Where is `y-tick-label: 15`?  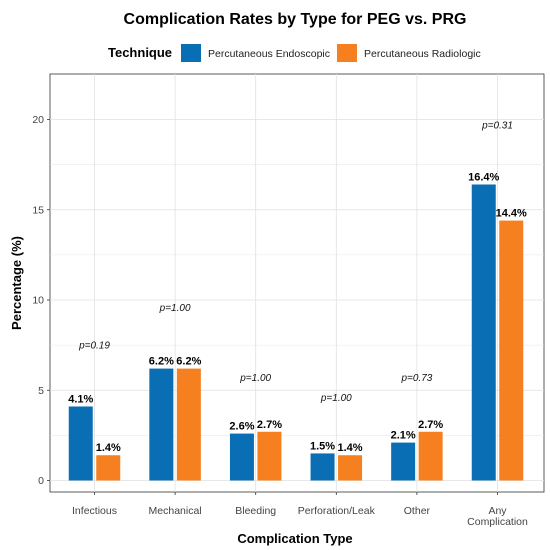 y-tick-label: 15 is located at coordinates (38, 210).